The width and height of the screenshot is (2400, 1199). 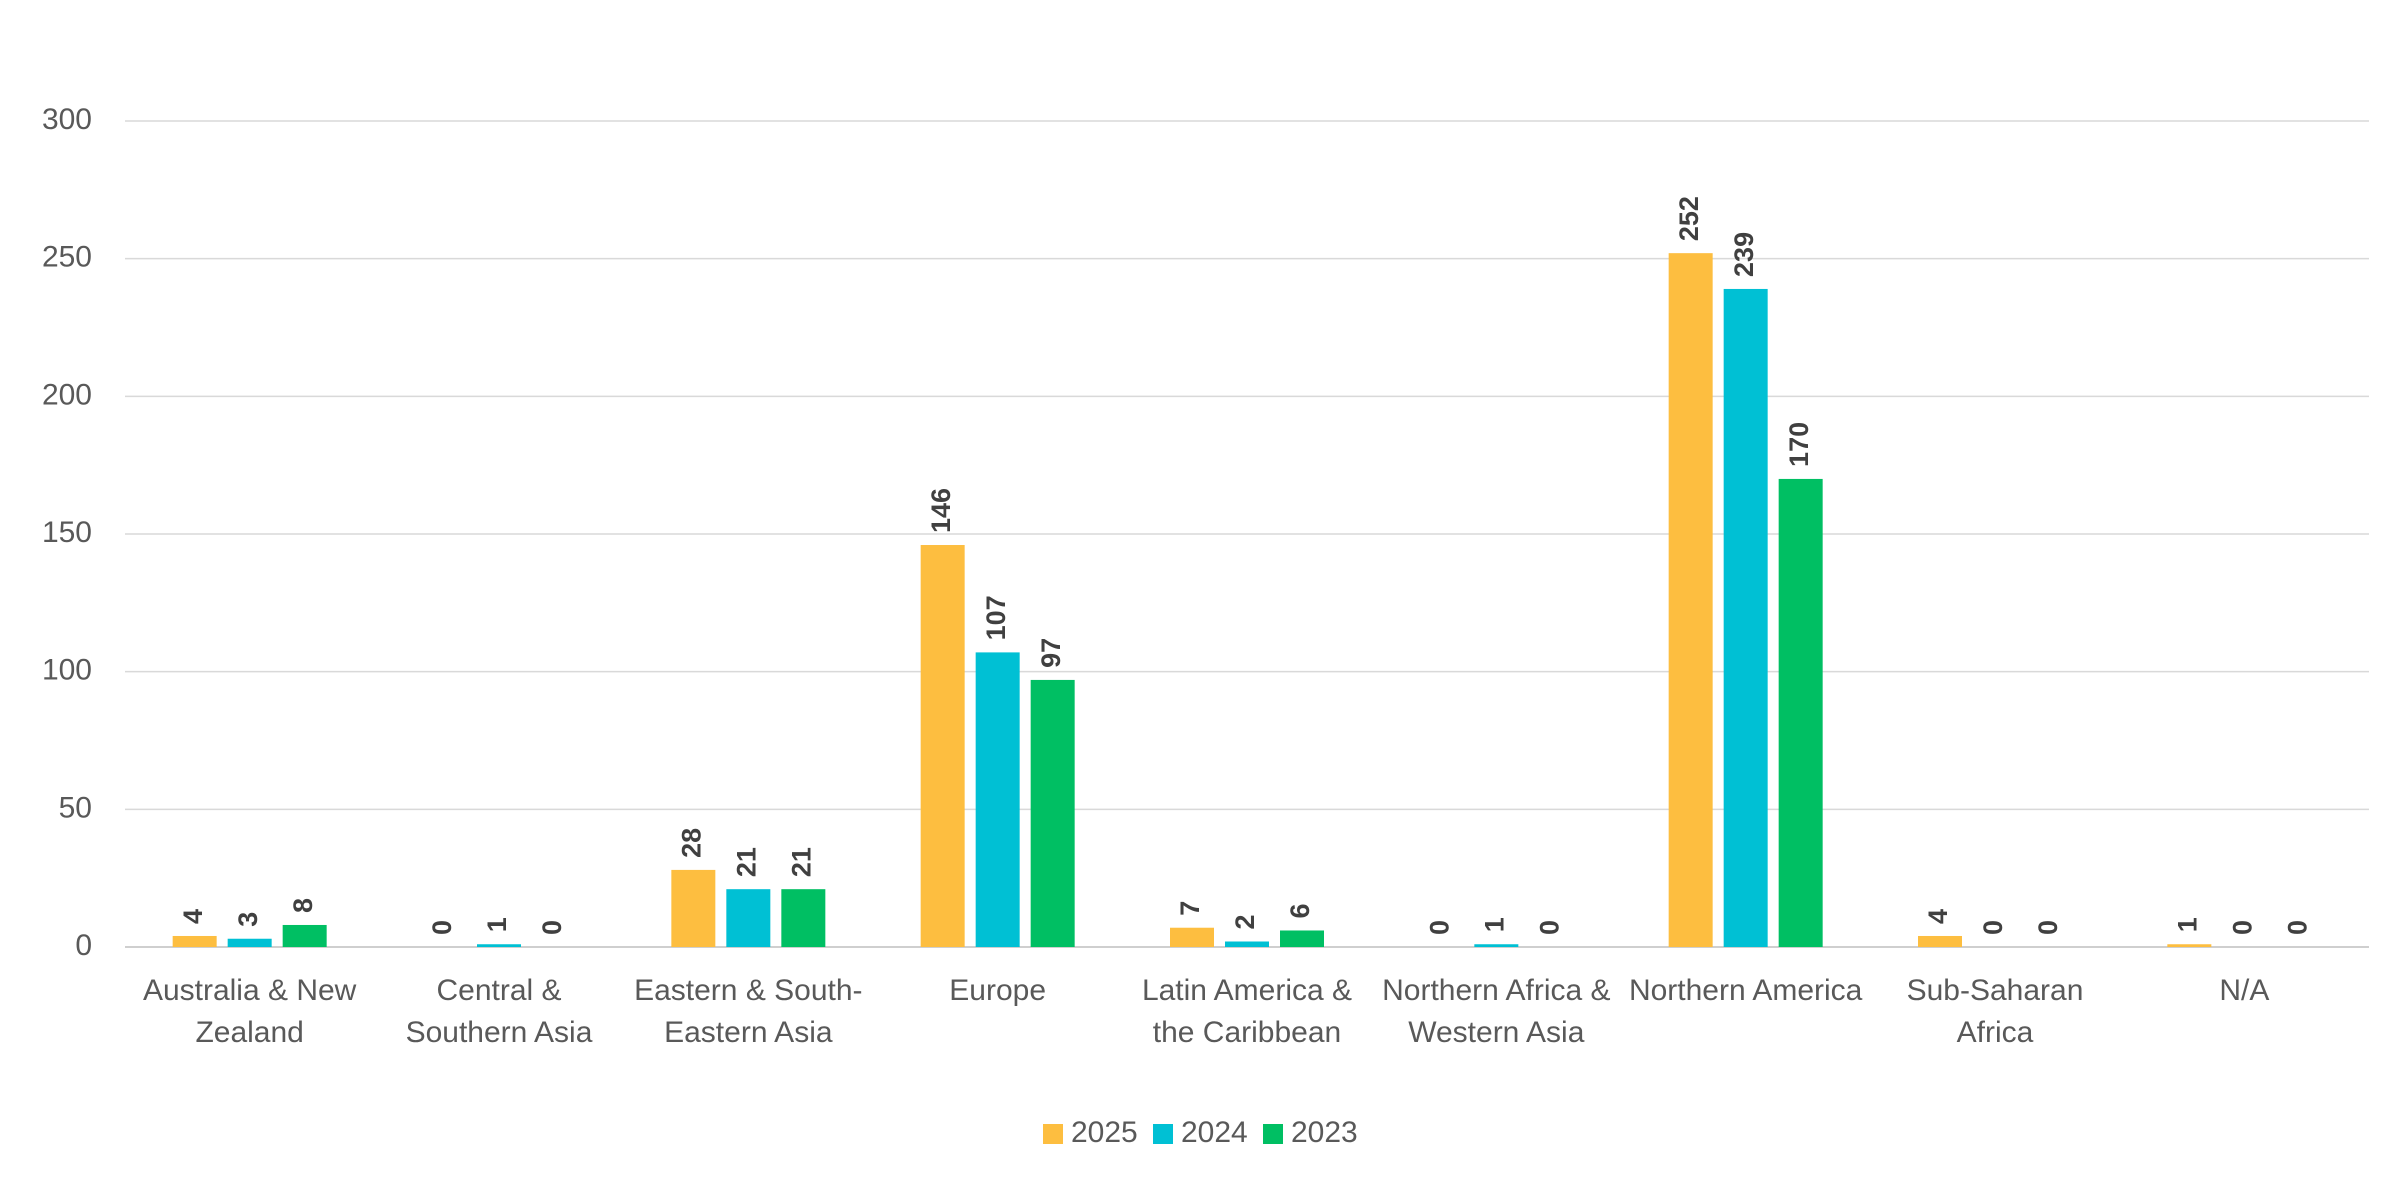 What do you see at coordinates (1799, 444) in the screenshot?
I see `data-label: 170` at bounding box center [1799, 444].